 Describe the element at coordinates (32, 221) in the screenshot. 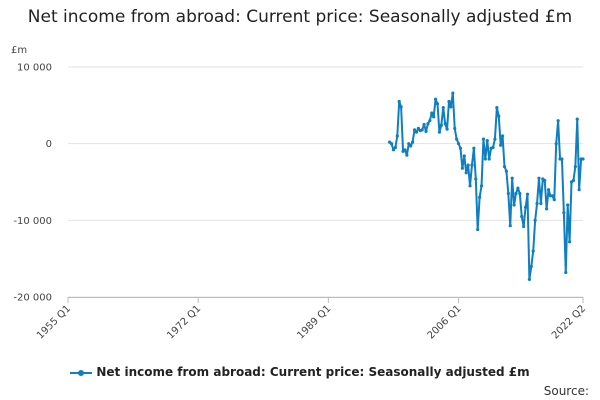

I see `y-tick-label: -10 000` at that location.